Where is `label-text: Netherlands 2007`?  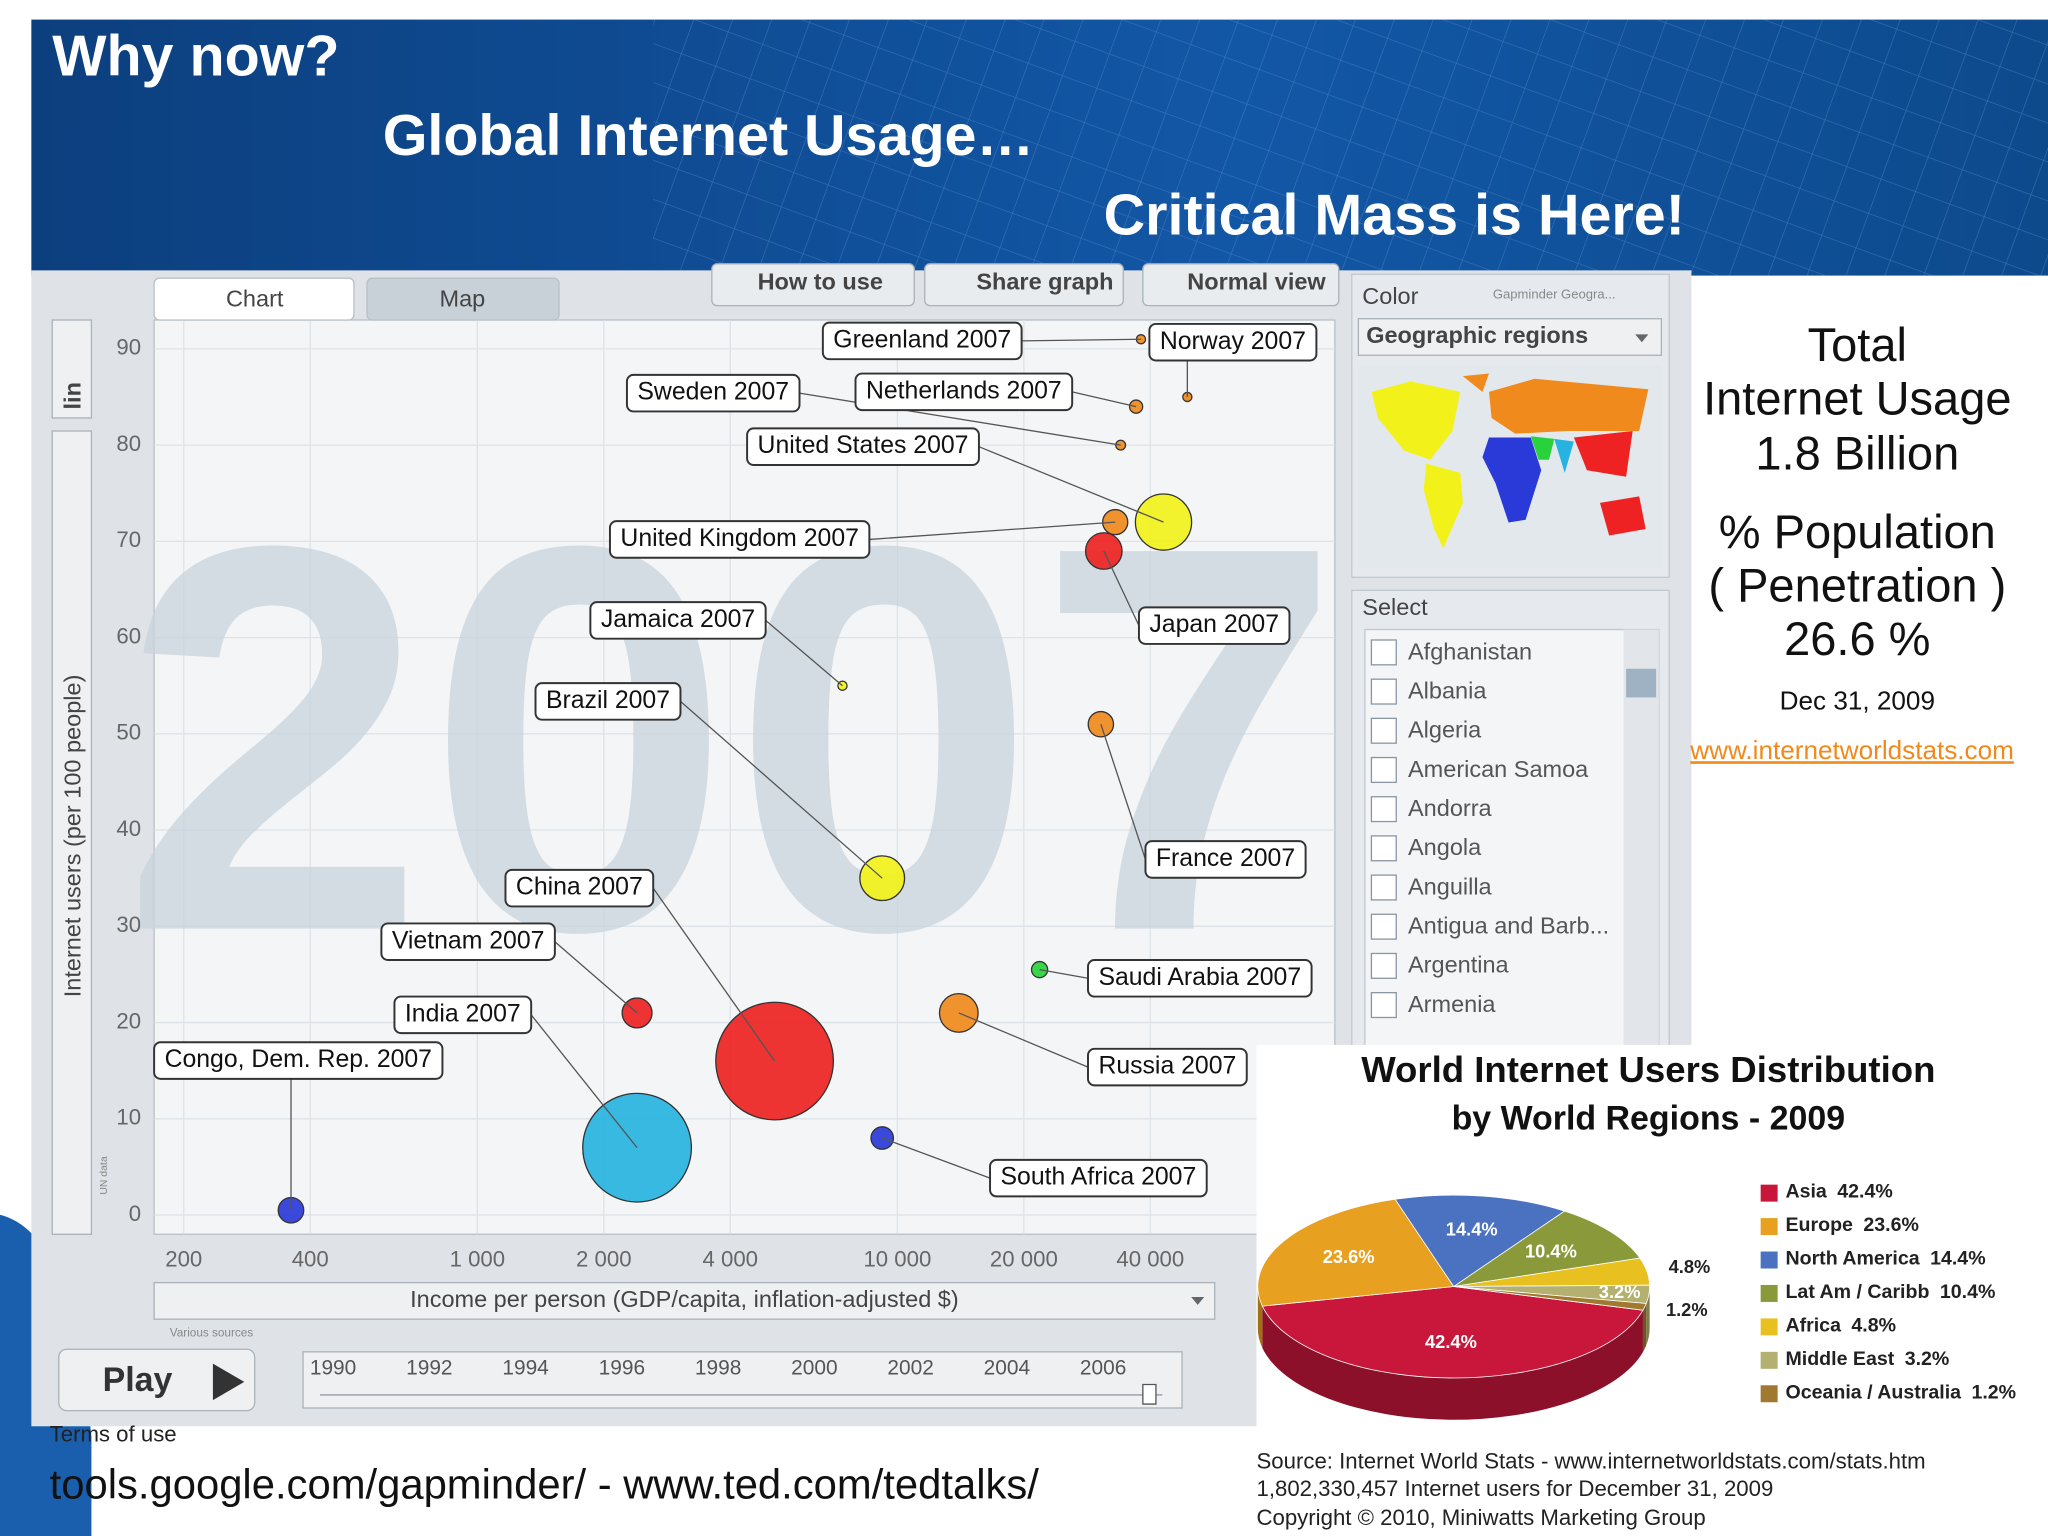
label-text: Netherlands 2007 is located at coordinates (964, 390).